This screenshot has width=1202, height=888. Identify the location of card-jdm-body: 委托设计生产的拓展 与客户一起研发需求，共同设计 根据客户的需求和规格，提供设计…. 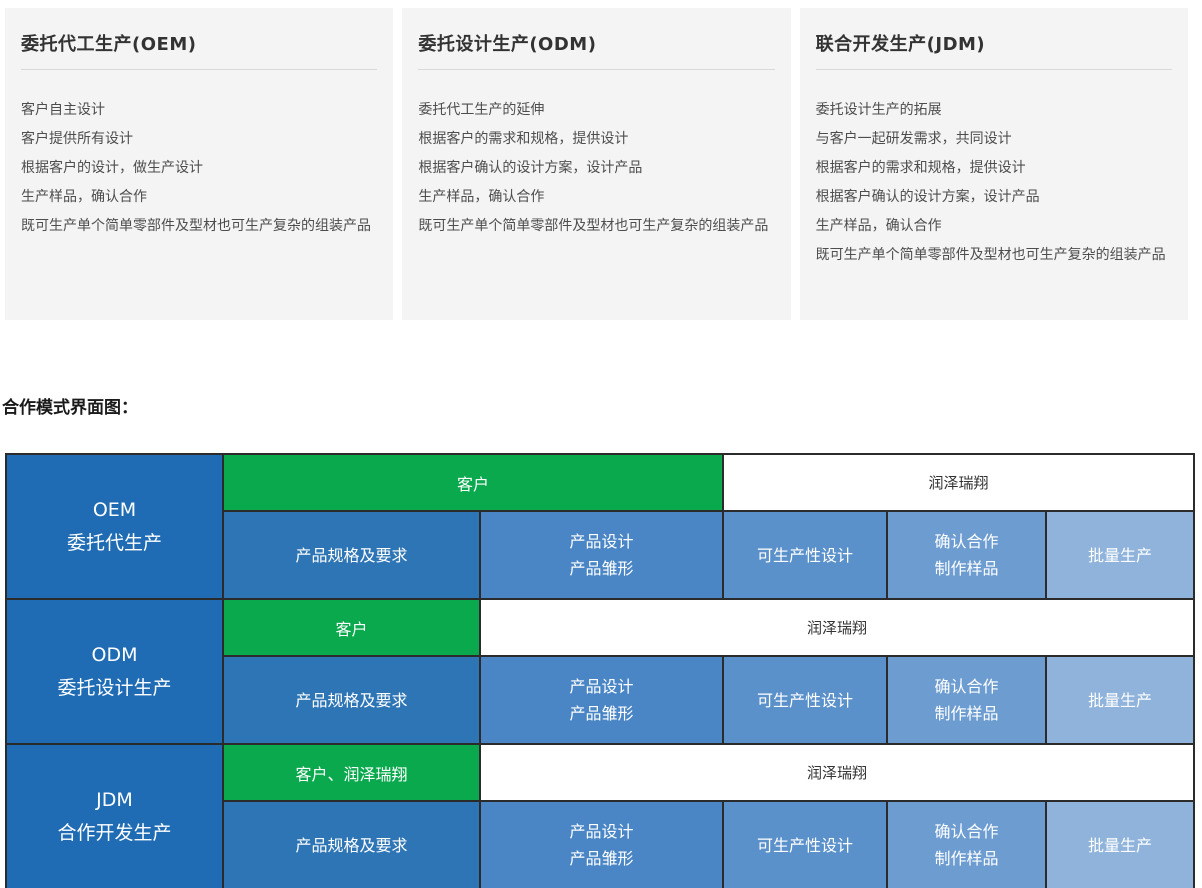
(994, 183).